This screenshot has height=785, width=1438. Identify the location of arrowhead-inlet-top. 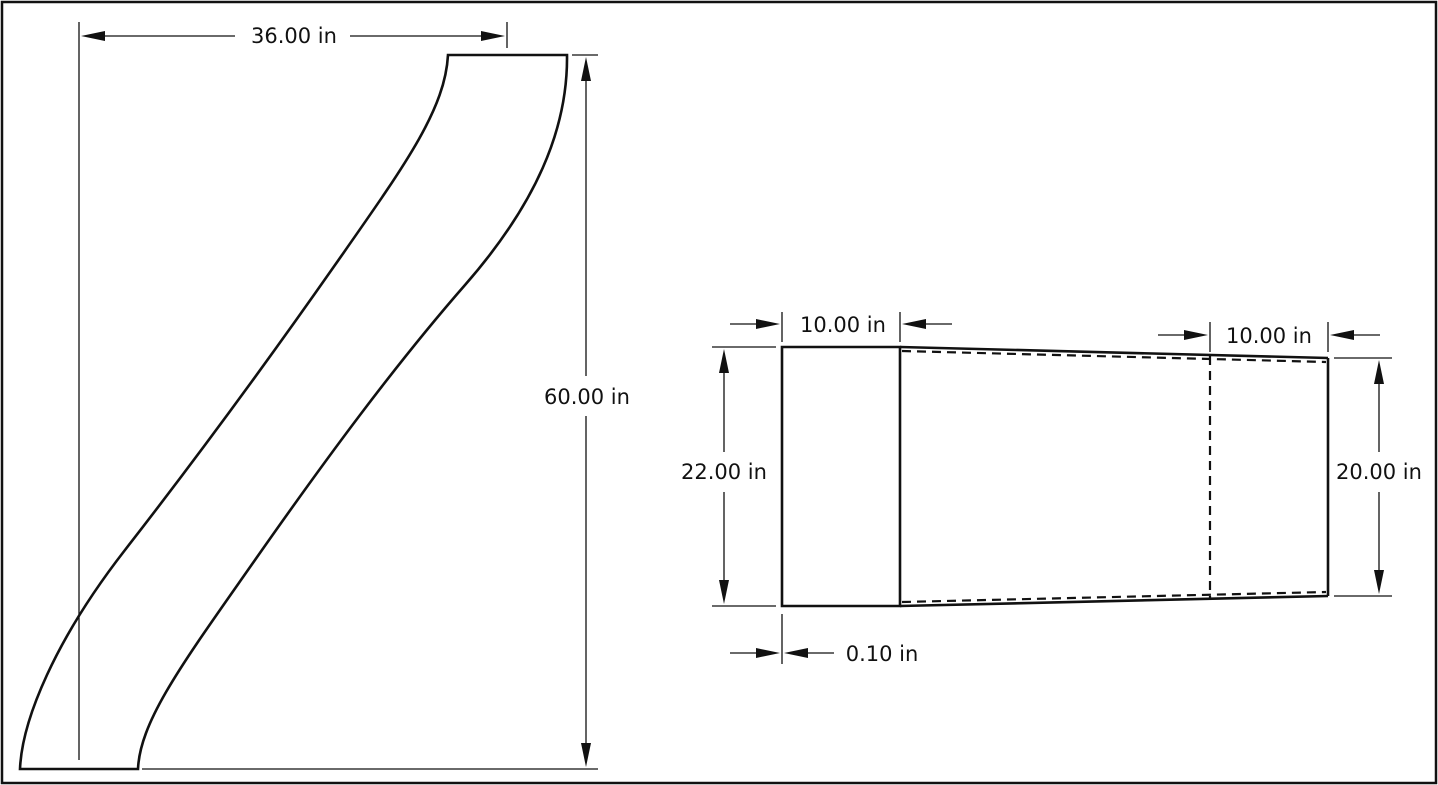
(724, 361).